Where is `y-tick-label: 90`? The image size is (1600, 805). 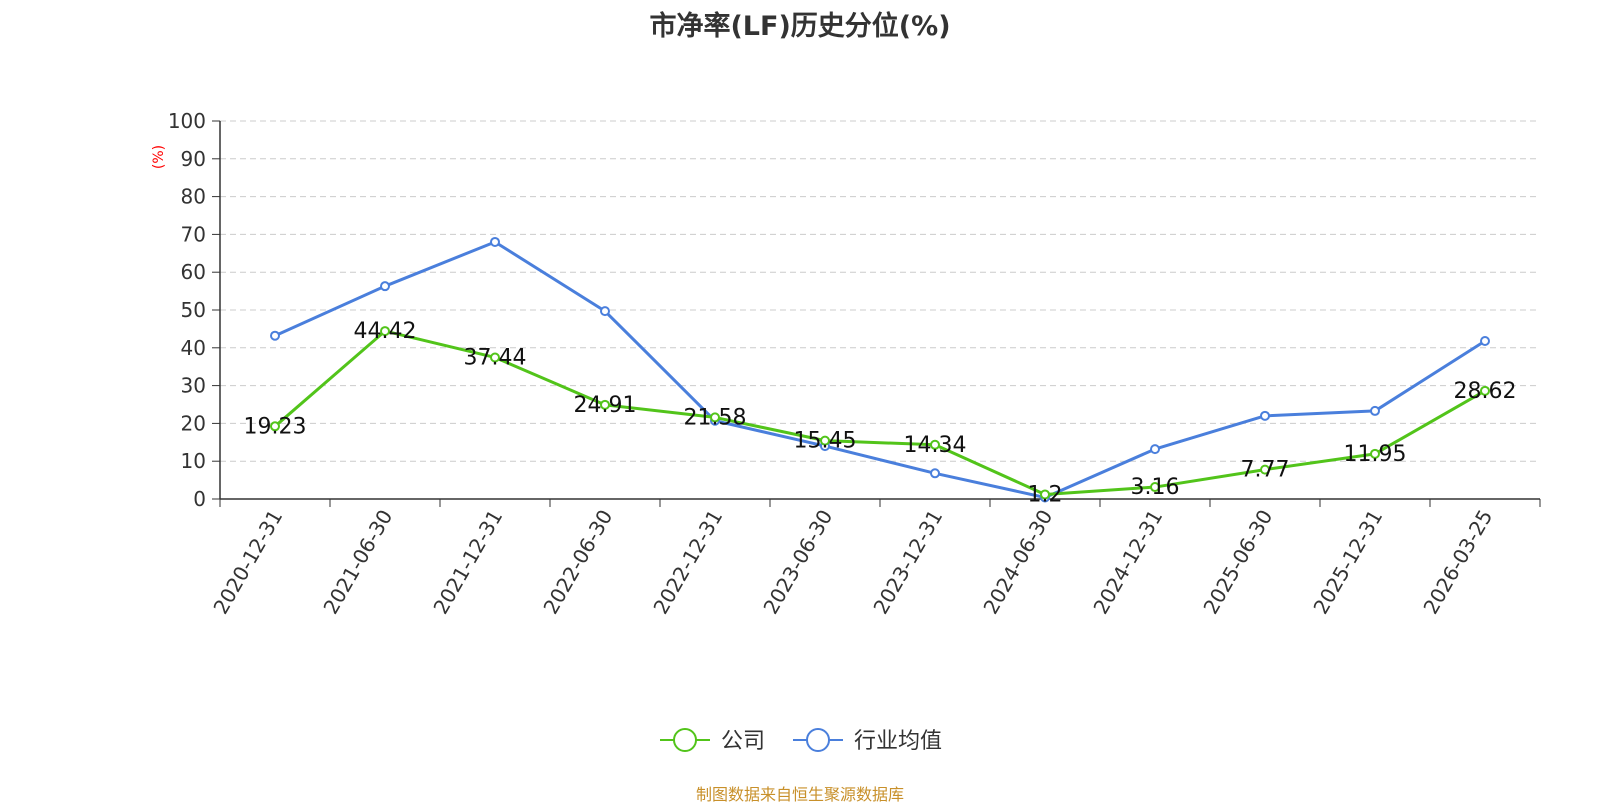
y-tick-label: 90 is located at coordinates (193, 159).